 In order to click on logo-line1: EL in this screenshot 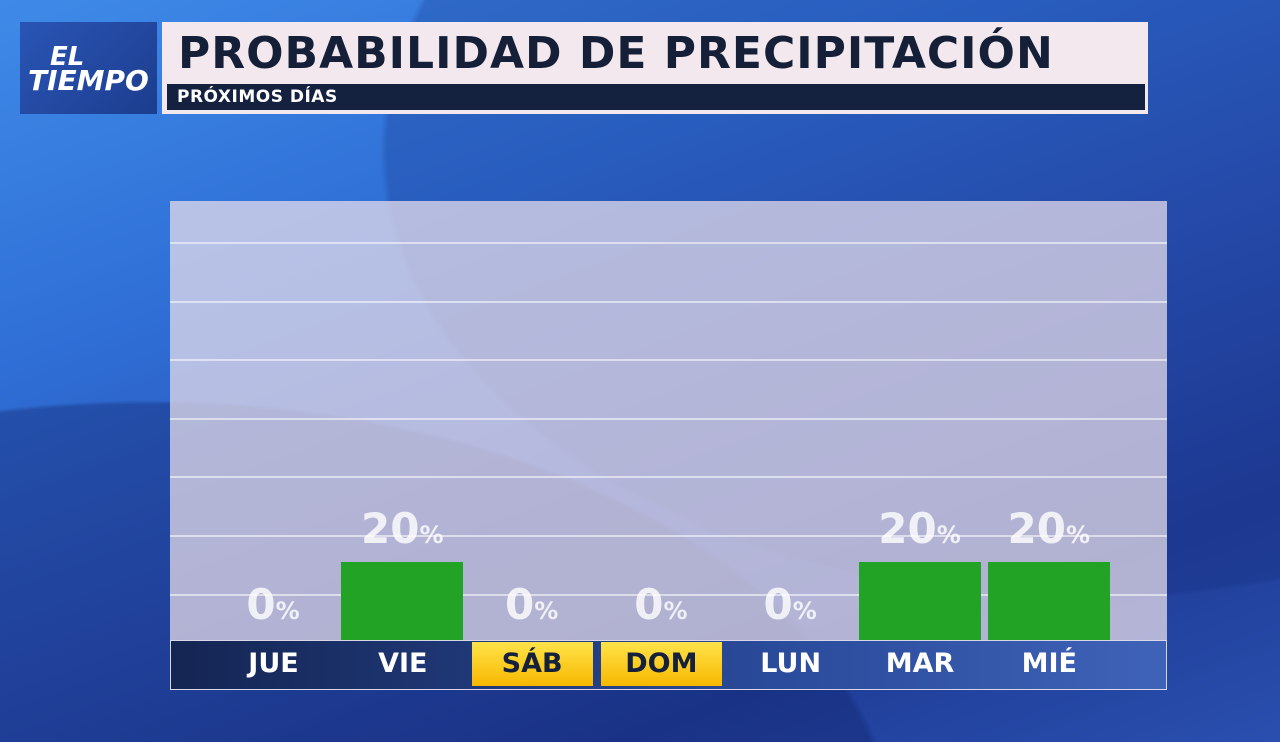, I will do `click(67, 57)`.